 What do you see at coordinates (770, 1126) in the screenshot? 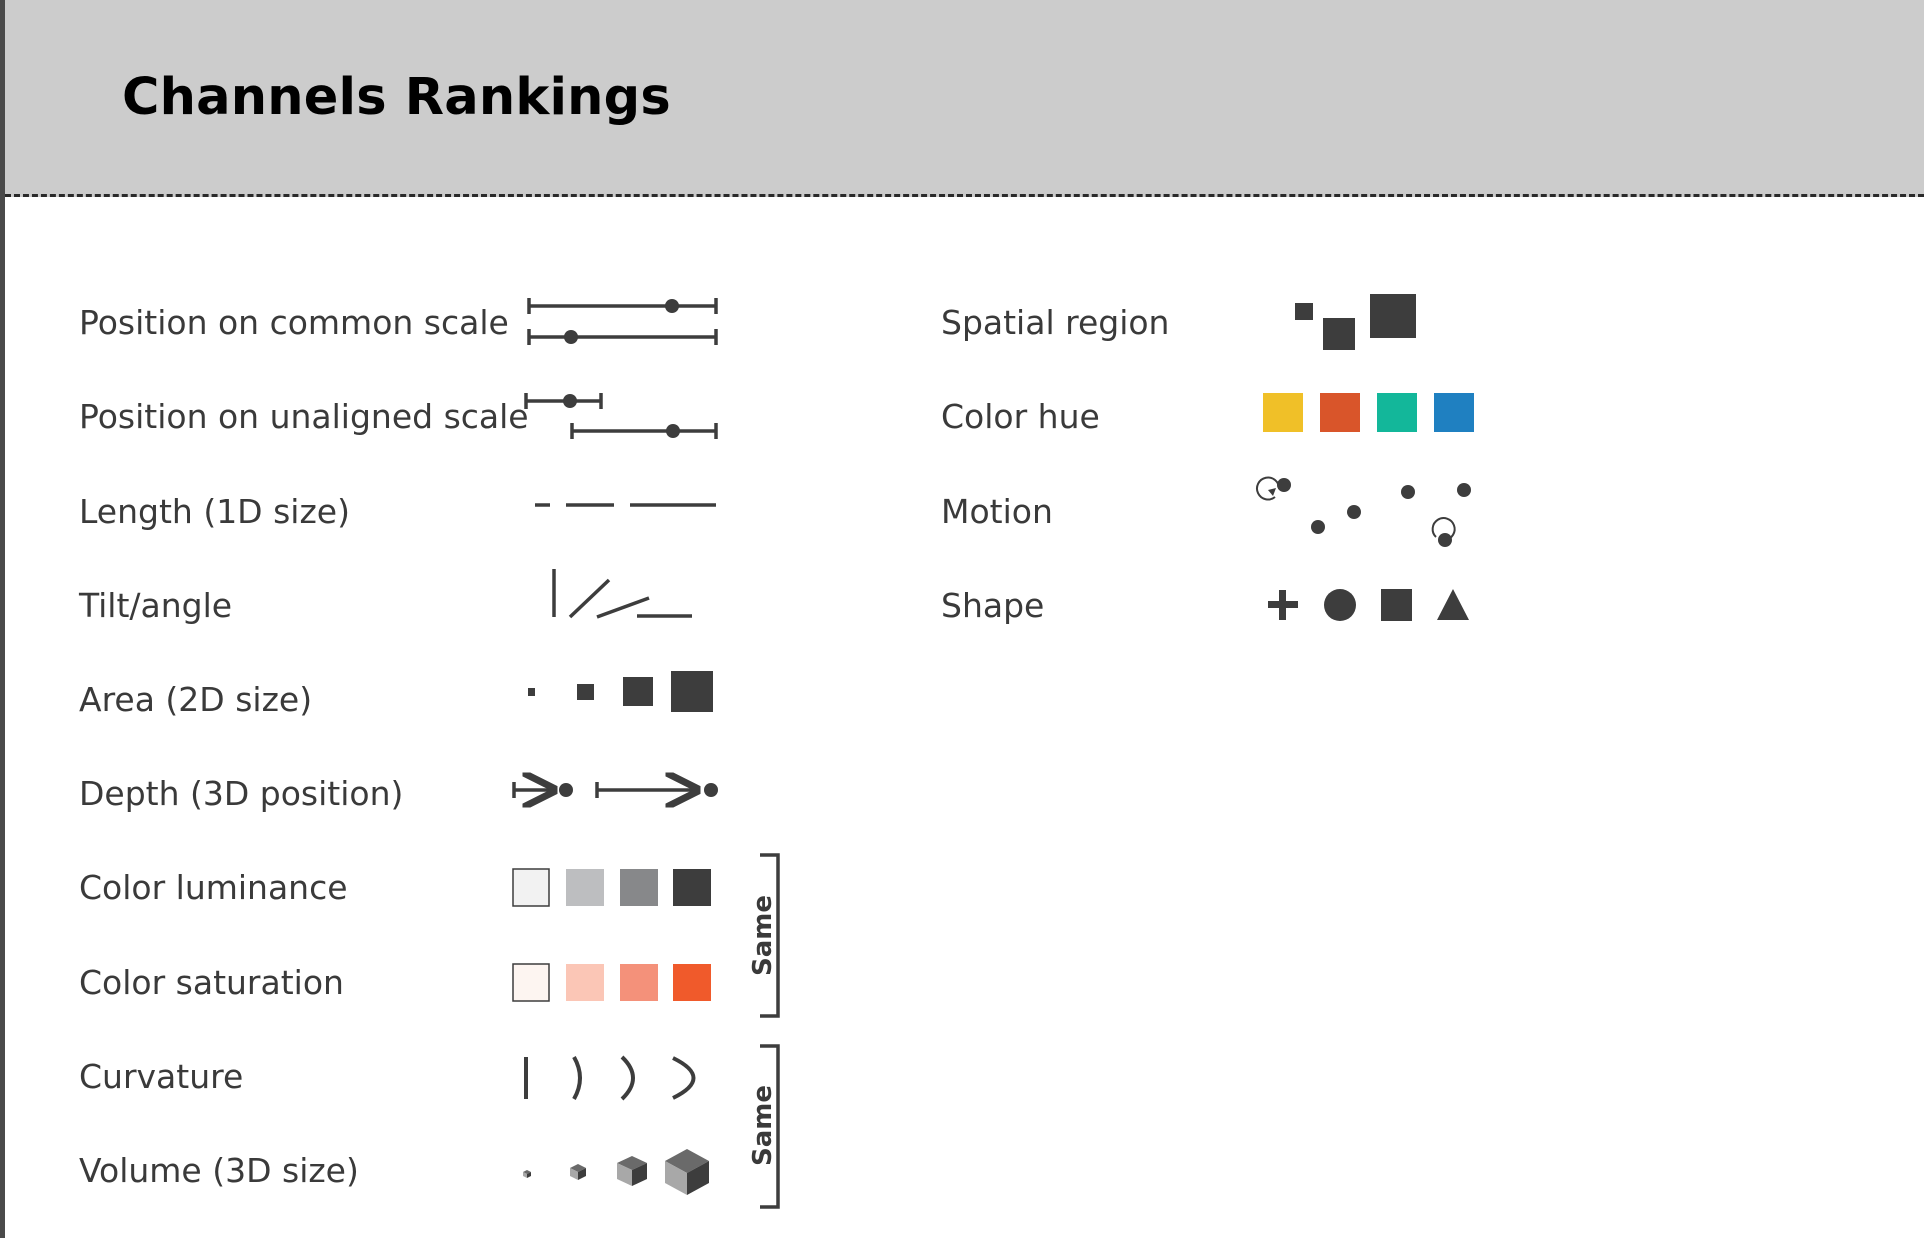
I see `same-bracket-shape-size` at bounding box center [770, 1126].